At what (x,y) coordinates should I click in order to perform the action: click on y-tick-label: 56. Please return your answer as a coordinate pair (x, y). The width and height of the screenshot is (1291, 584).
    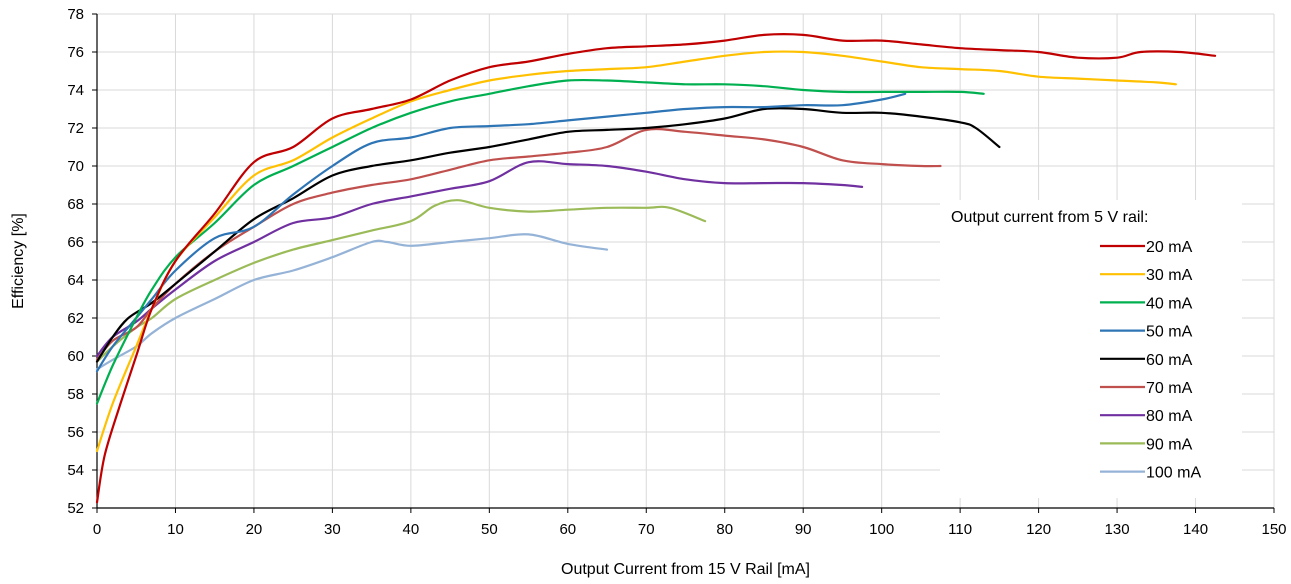
    Looking at the image, I should click on (75, 432).